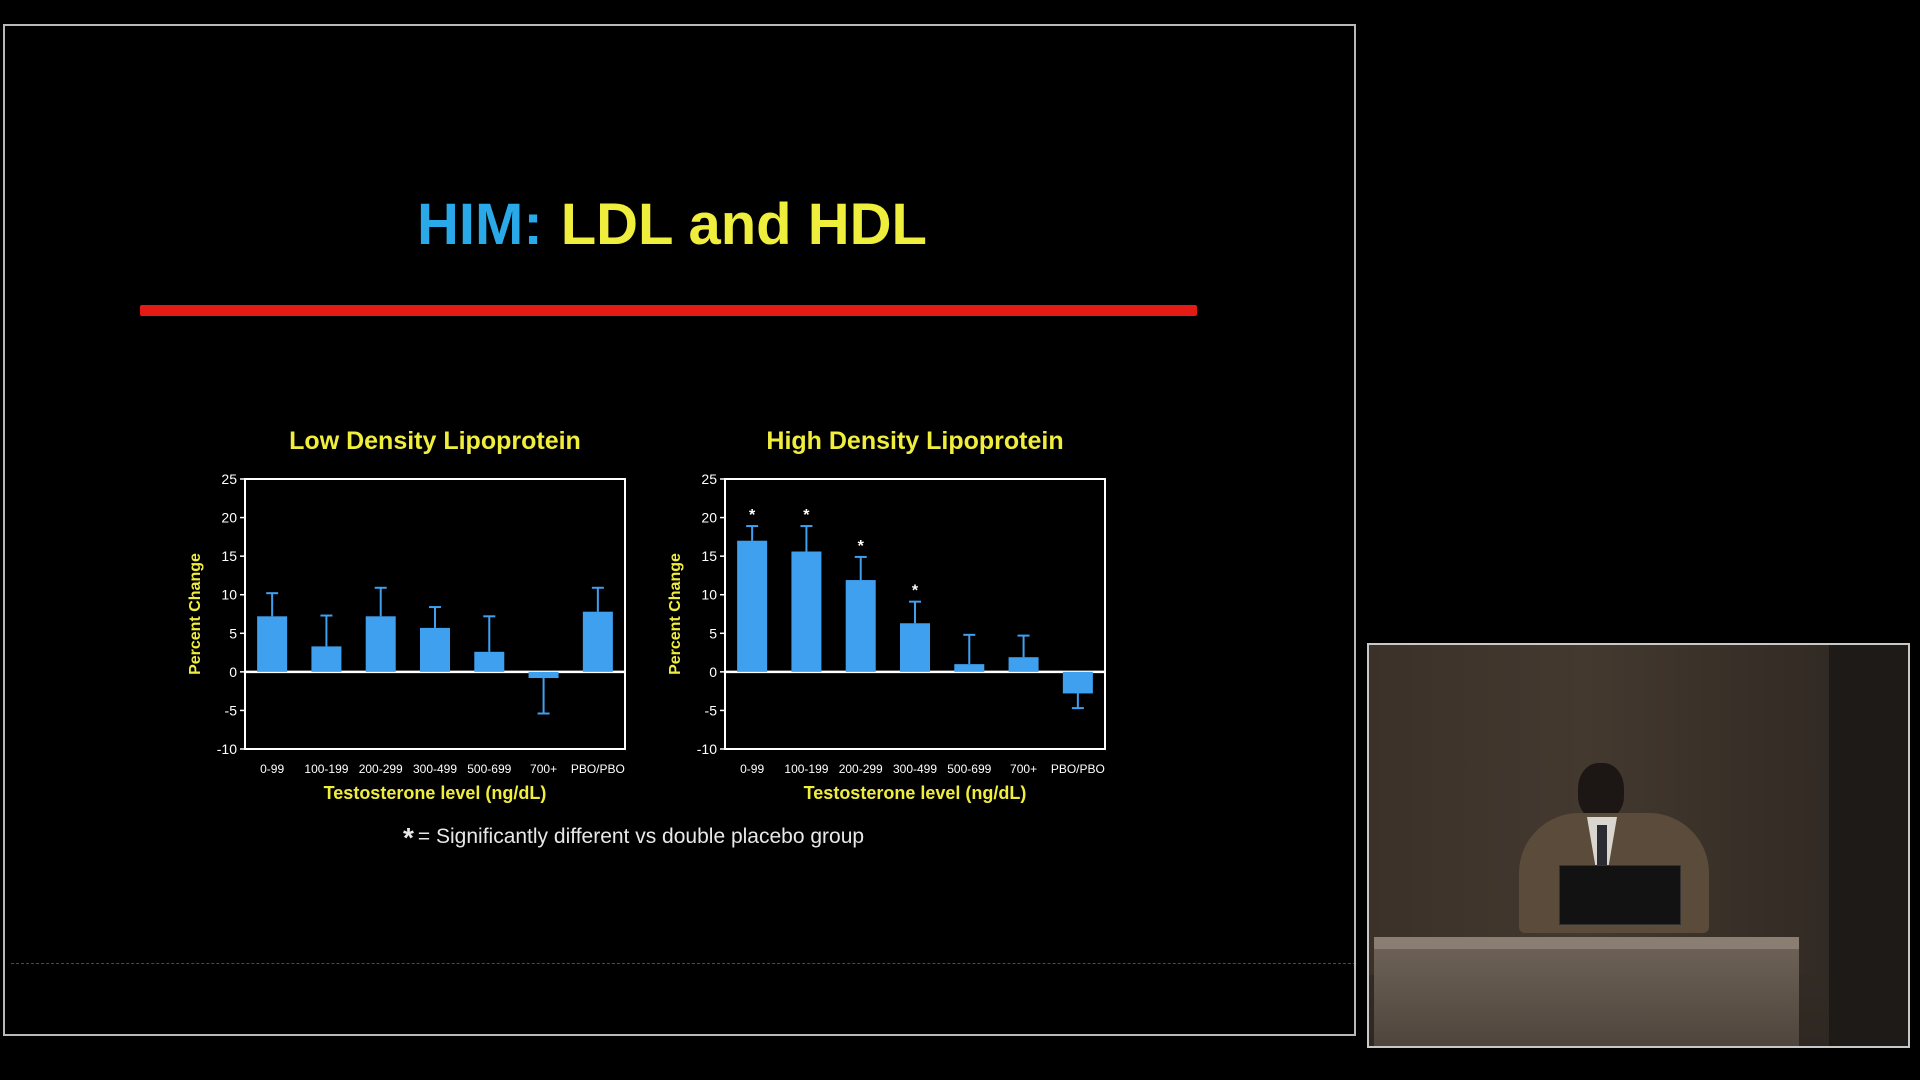 The width and height of the screenshot is (1920, 1080). What do you see at coordinates (1601, 791) in the screenshot?
I see `presenter-head` at bounding box center [1601, 791].